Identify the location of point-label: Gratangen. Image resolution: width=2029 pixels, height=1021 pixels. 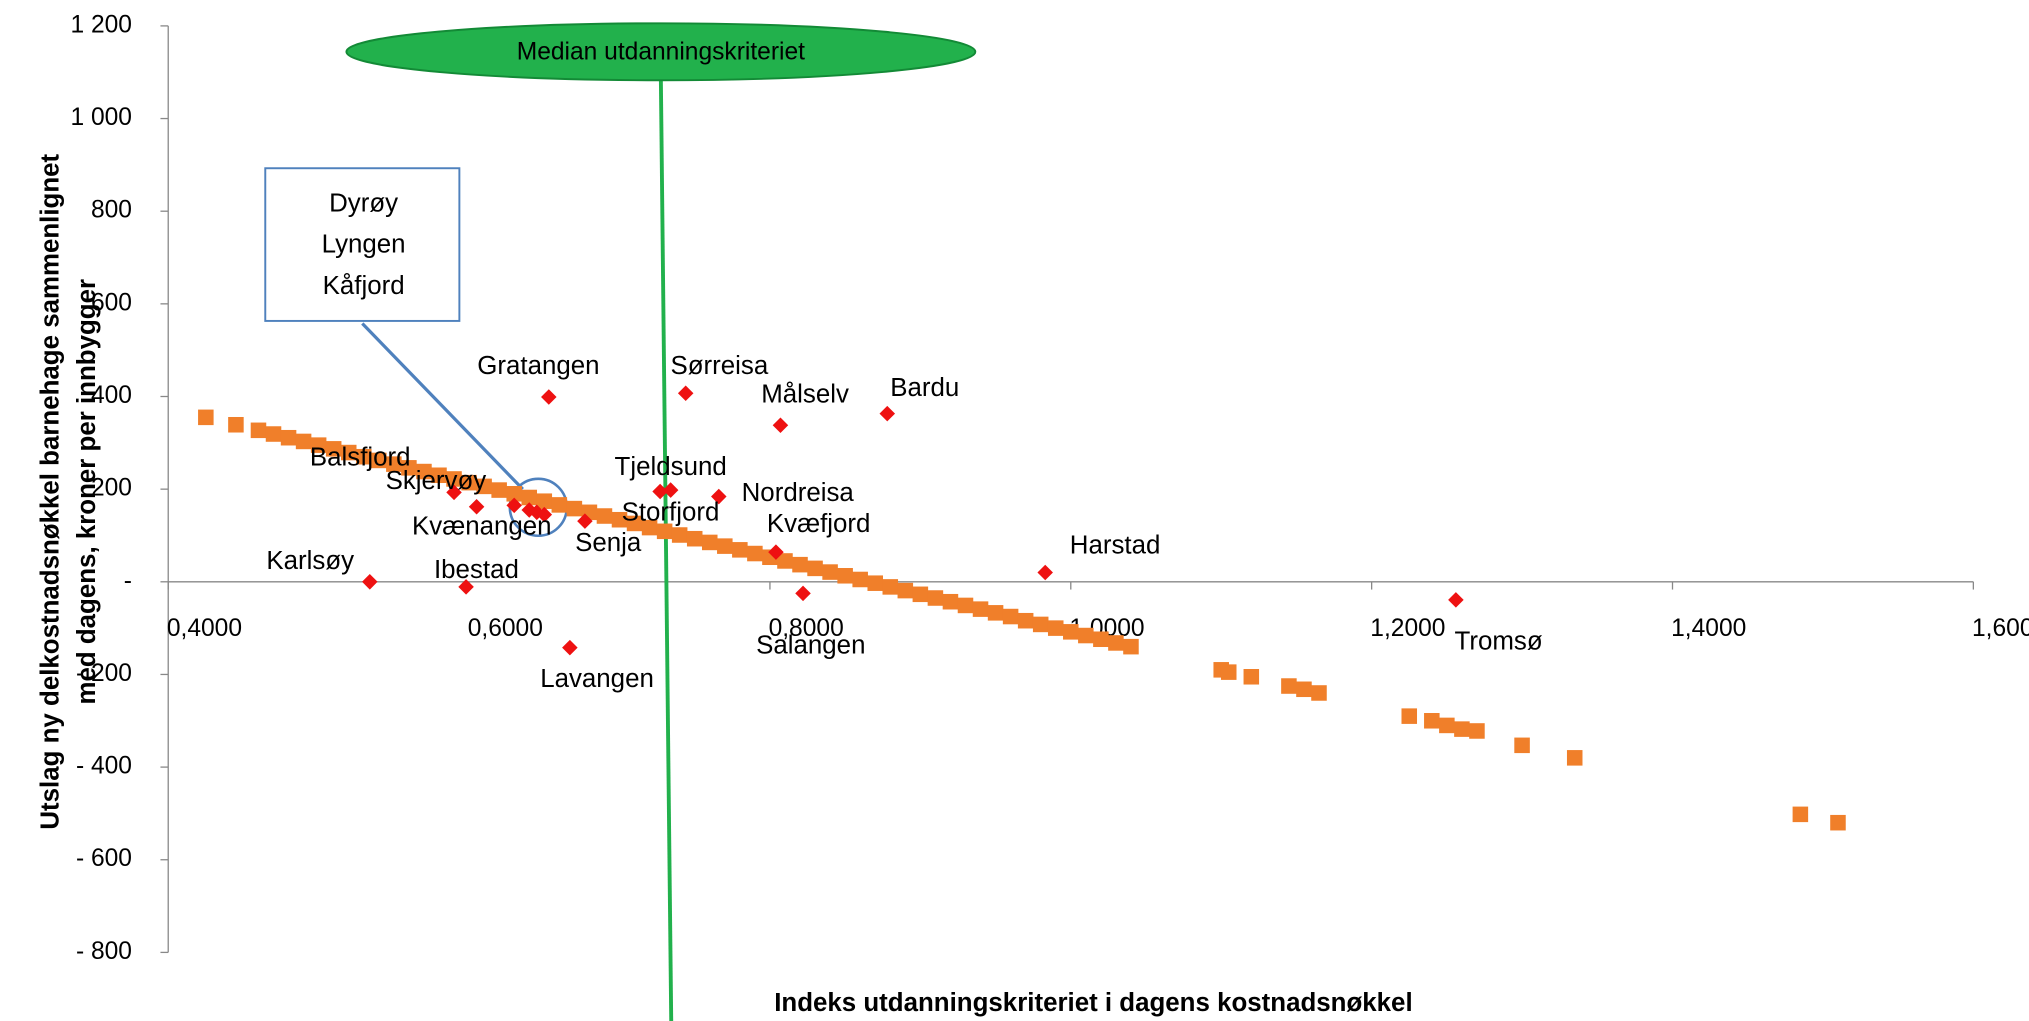
(538, 366).